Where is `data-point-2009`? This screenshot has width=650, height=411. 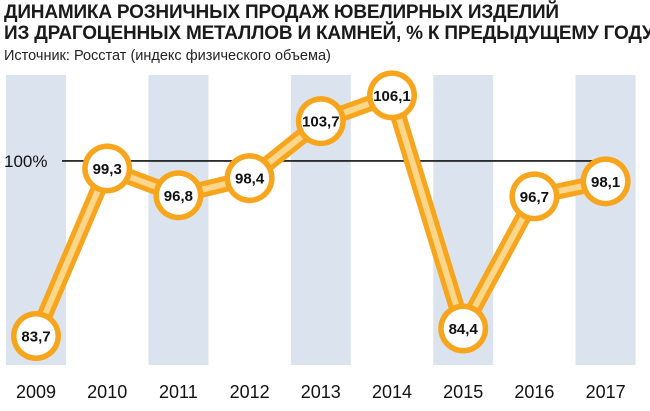
data-point-2009 is located at coordinates (36, 336).